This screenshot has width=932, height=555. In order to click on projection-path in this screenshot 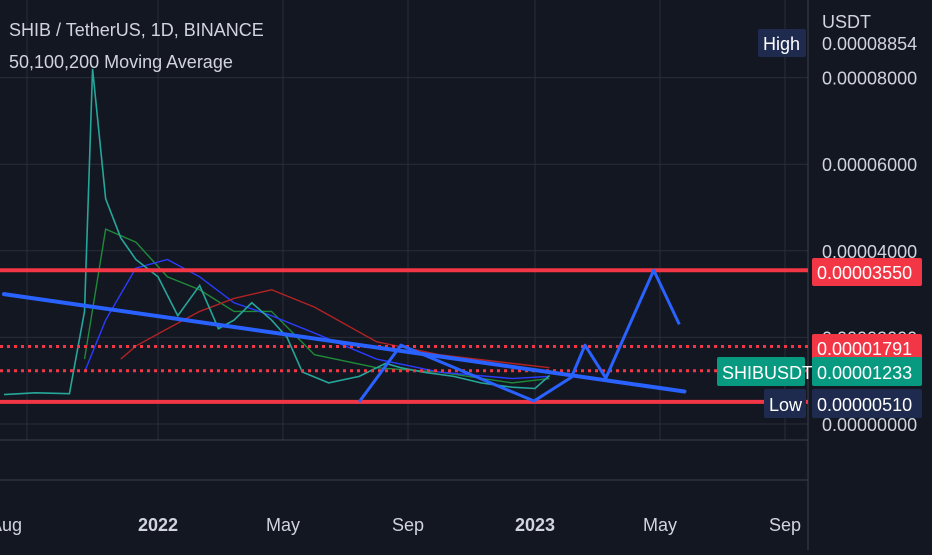, I will do `click(519, 335)`.